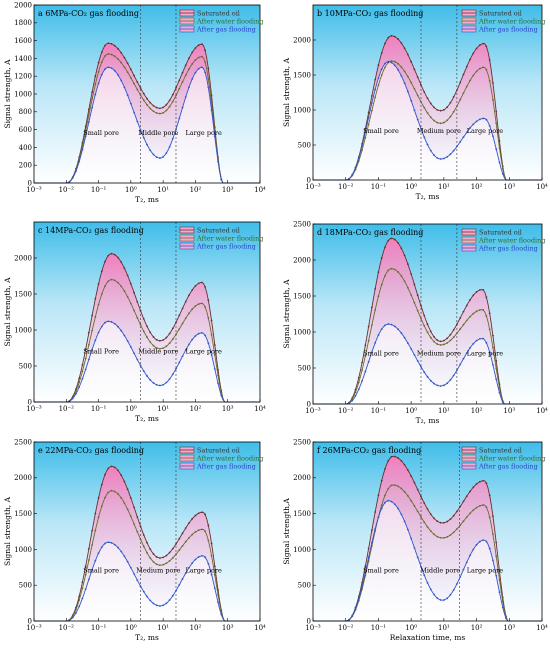  I want to click on region-label: Large pore, so click(485, 571).